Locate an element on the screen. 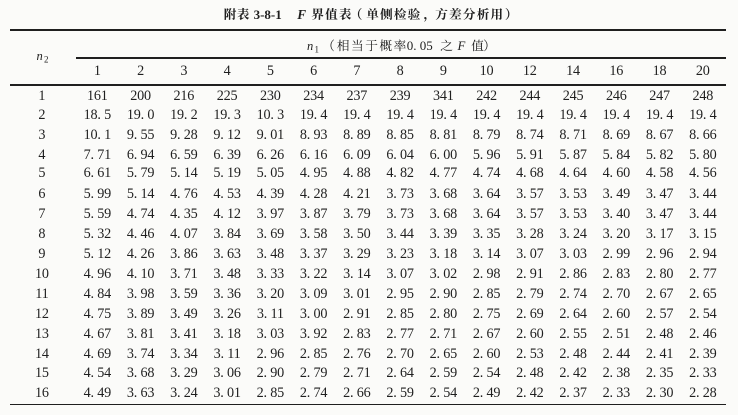 This screenshot has width=738, height=415. svg-text: 2 is located at coordinates (46, 60).